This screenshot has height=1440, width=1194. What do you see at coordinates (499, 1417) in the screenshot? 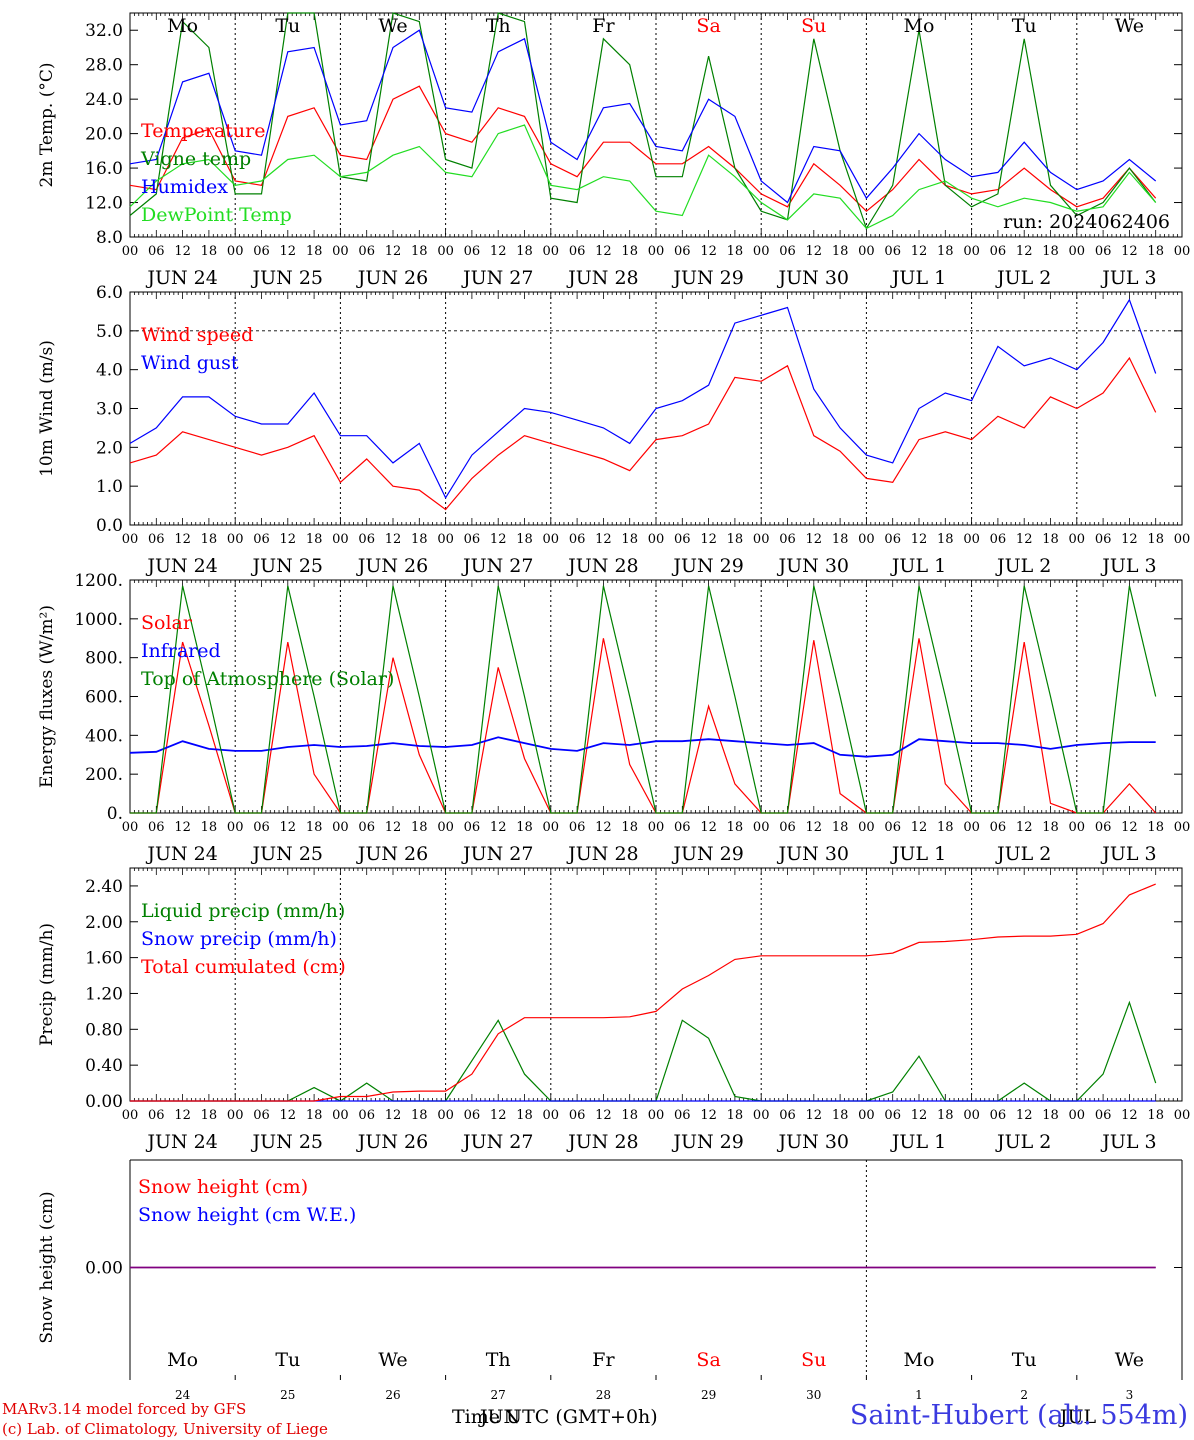
I see `month-label: JUN` at bounding box center [499, 1417].